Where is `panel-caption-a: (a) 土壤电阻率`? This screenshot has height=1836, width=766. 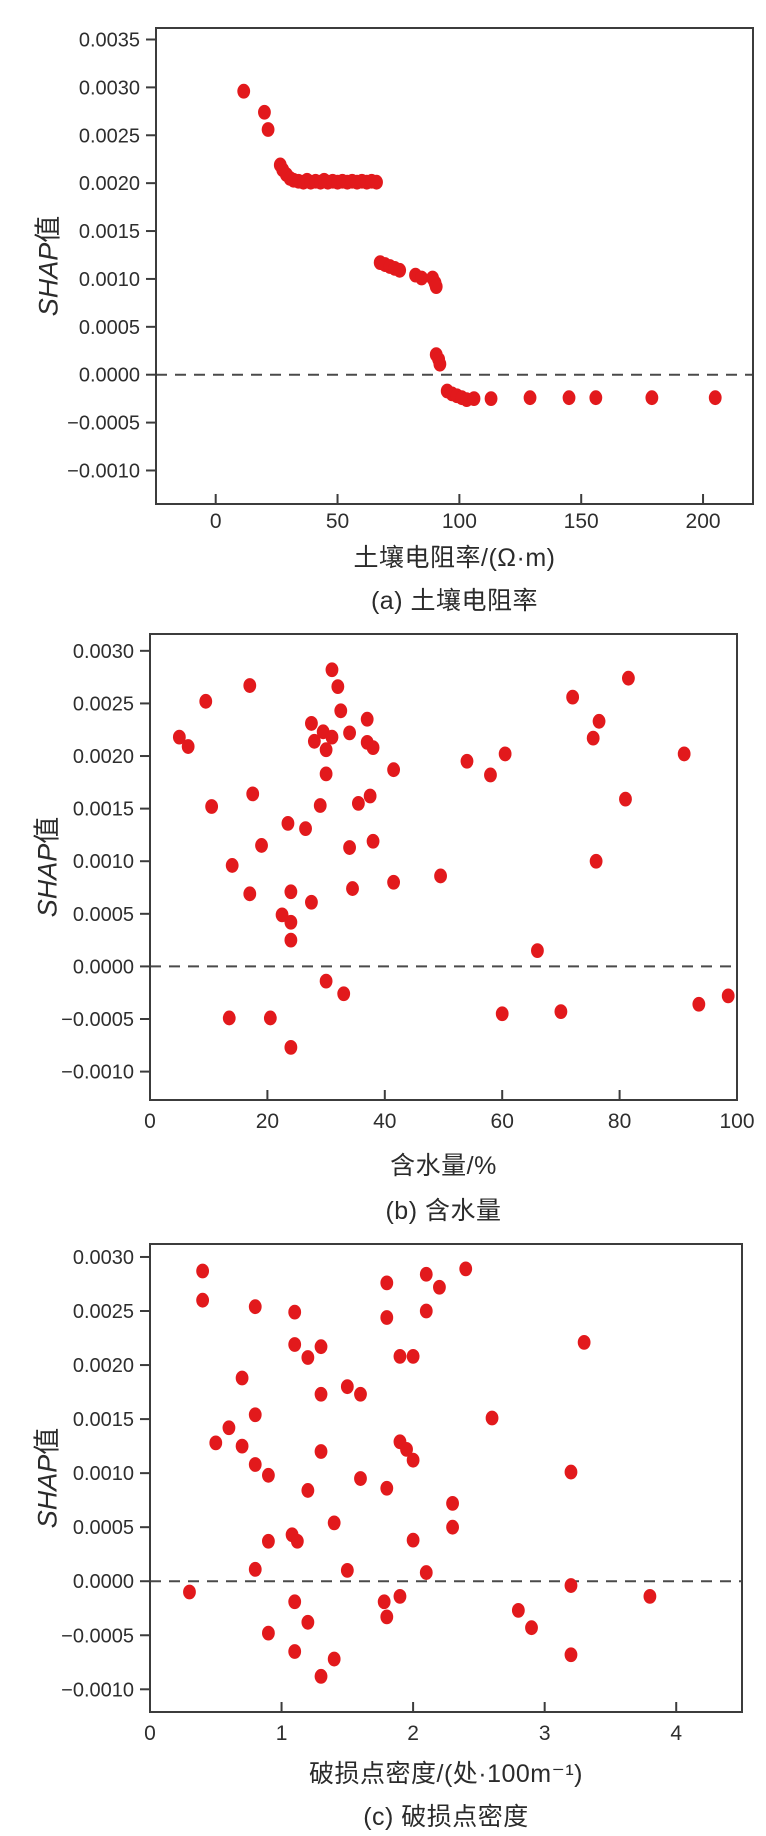 panel-caption-a: (a) 土壤电阻率 is located at coordinates (454, 601).